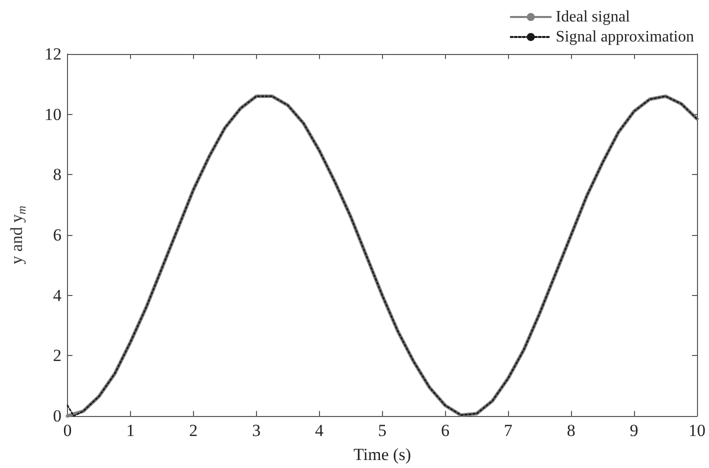 Image resolution: width=709 pixels, height=468 pixels. Describe the element at coordinates (634, 430) in the screenshot. I see `x-tick-label: 9` at that location.